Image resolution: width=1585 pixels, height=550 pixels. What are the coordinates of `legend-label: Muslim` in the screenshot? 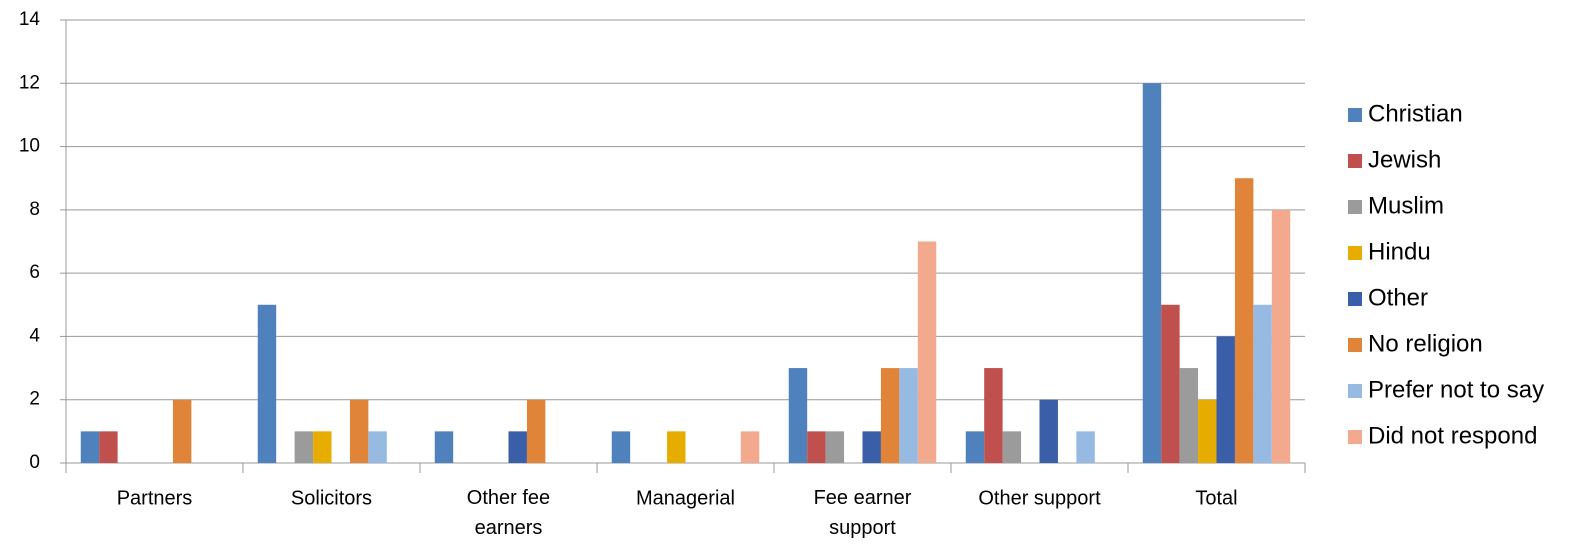 It's located at (1406, 205).